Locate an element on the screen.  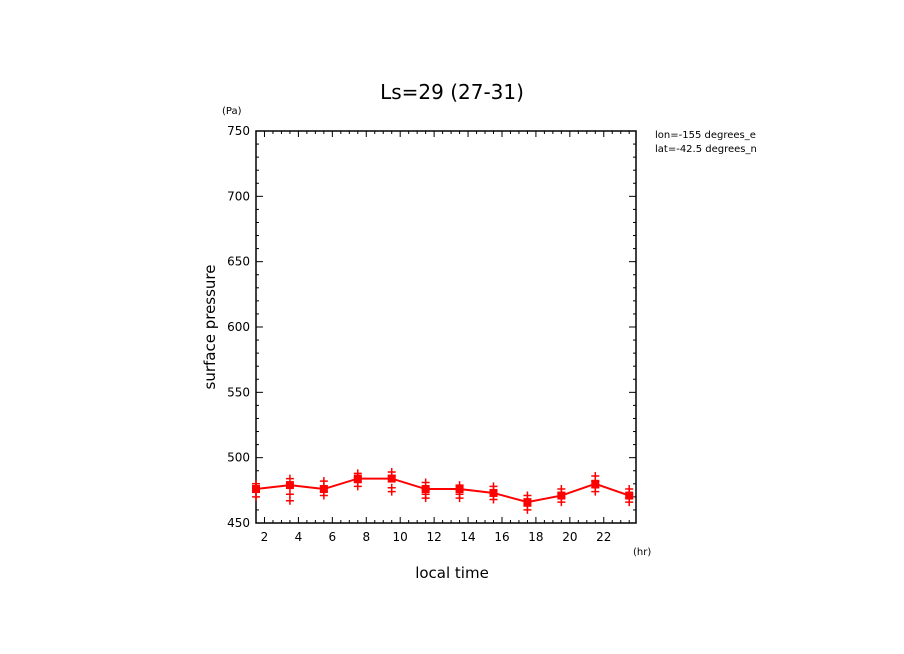
x-tick-label: 22 is located at coordinates (603, 537).